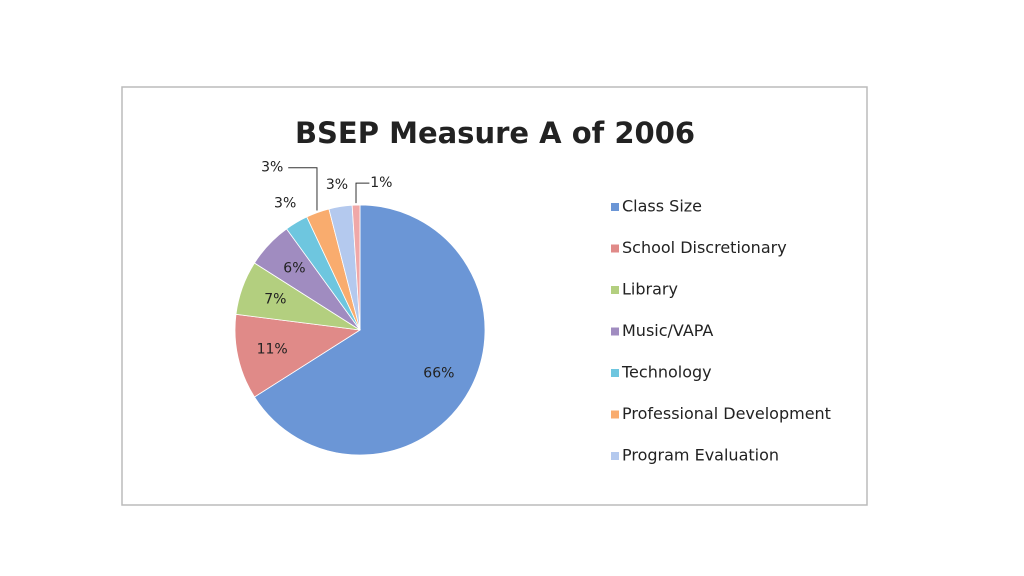  I want to click on legend-label: Technology, so click(666, 372).